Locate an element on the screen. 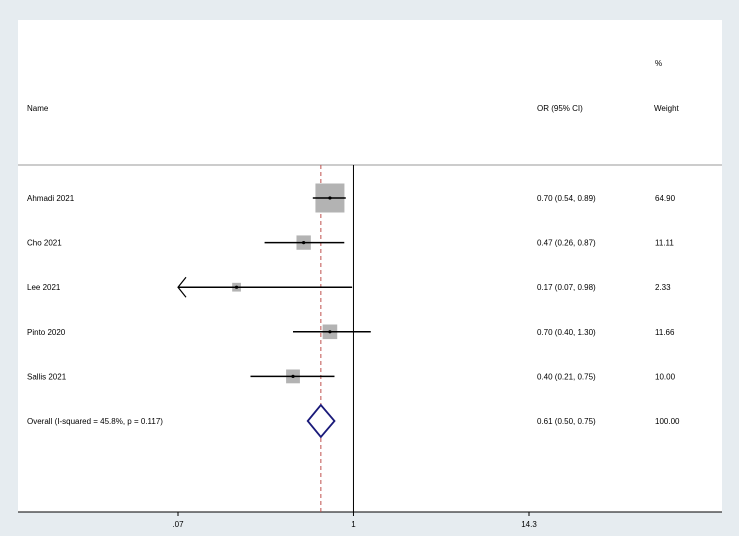 The image size is (739, 536). study-weight: 2.33 is located at coordinates (663, 287).